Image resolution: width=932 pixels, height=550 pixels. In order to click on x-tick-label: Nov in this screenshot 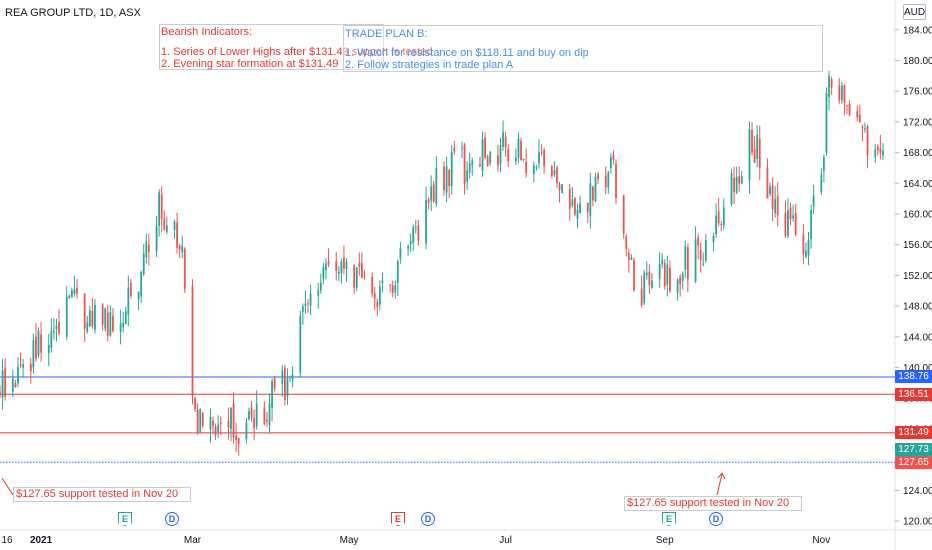, I will do `click(821, 540)`.